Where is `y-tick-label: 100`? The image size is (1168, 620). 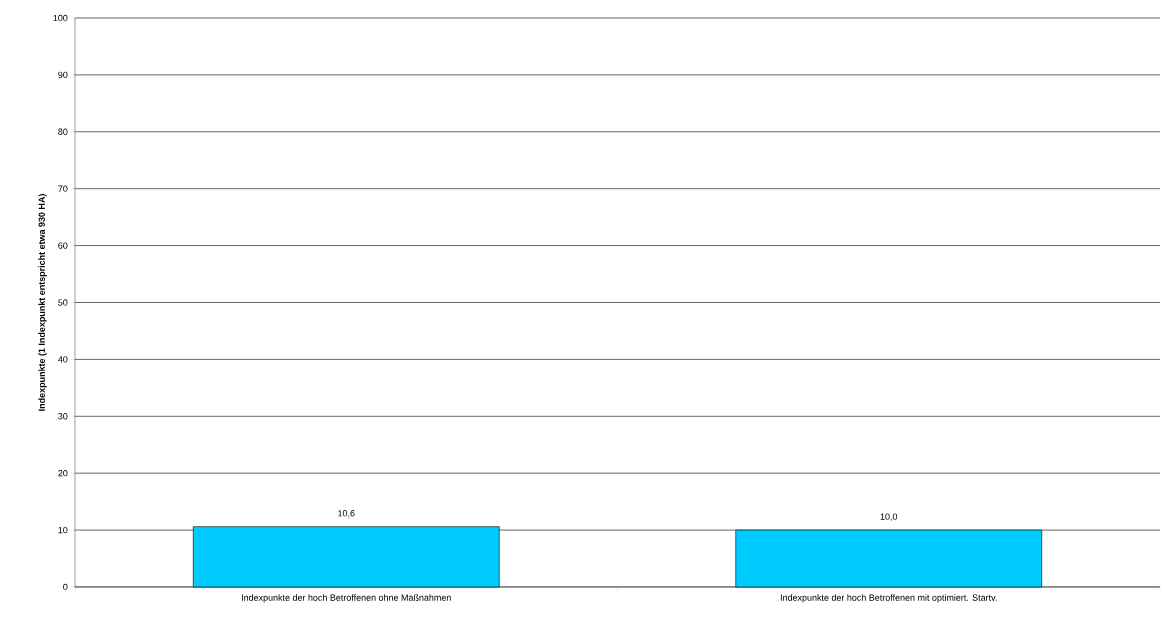 y-tick-label: 100 is located at coordinates (60, 18).